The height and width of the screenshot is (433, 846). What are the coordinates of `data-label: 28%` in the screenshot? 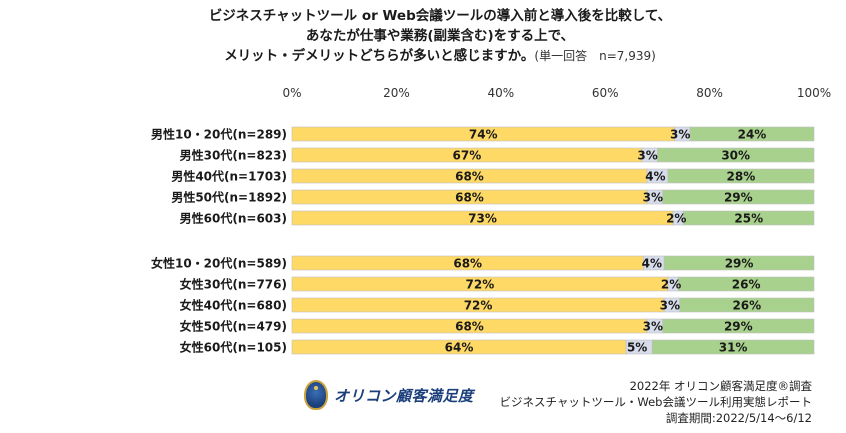 It's located at (741, 177).